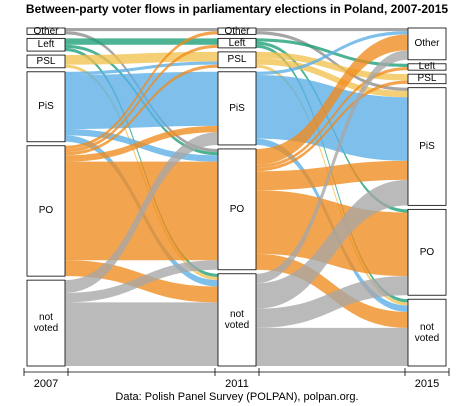 This screenshot has height=406, width=474. What do you see at coordinates (427, 384) in the screenshot?
I see `axis-label: 2015` at bounding box center [427, 384].